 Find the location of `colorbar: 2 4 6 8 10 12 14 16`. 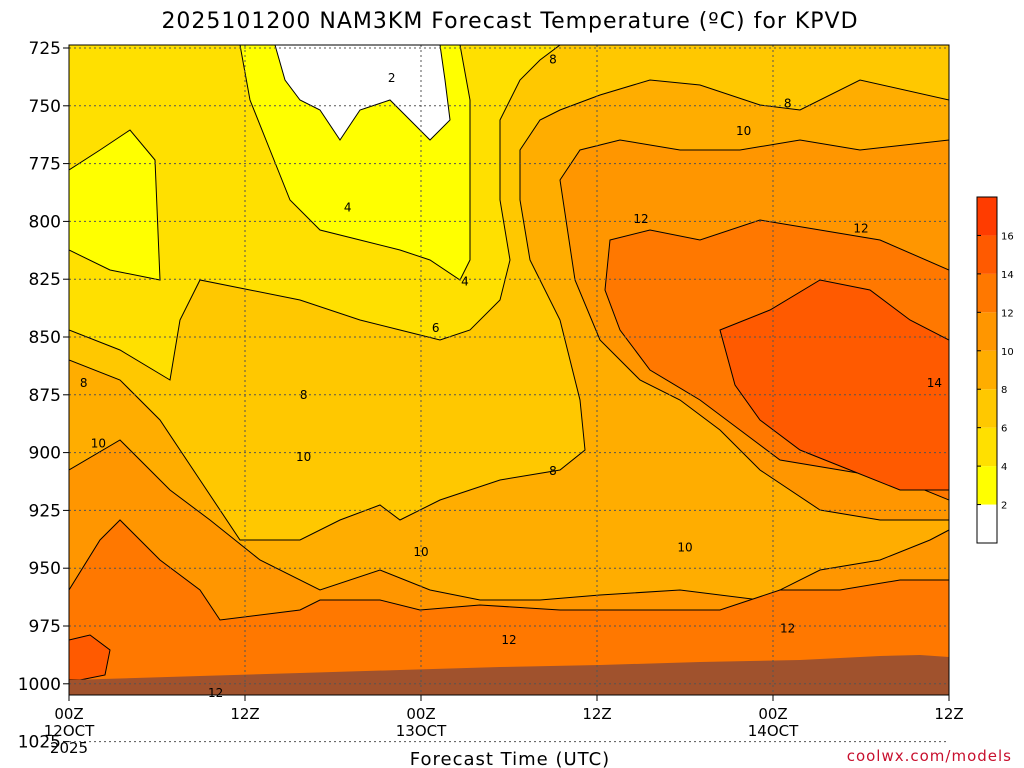

colorbar: 2 4 6 8 10 12 14 16 is located at coordinates (995, 370).